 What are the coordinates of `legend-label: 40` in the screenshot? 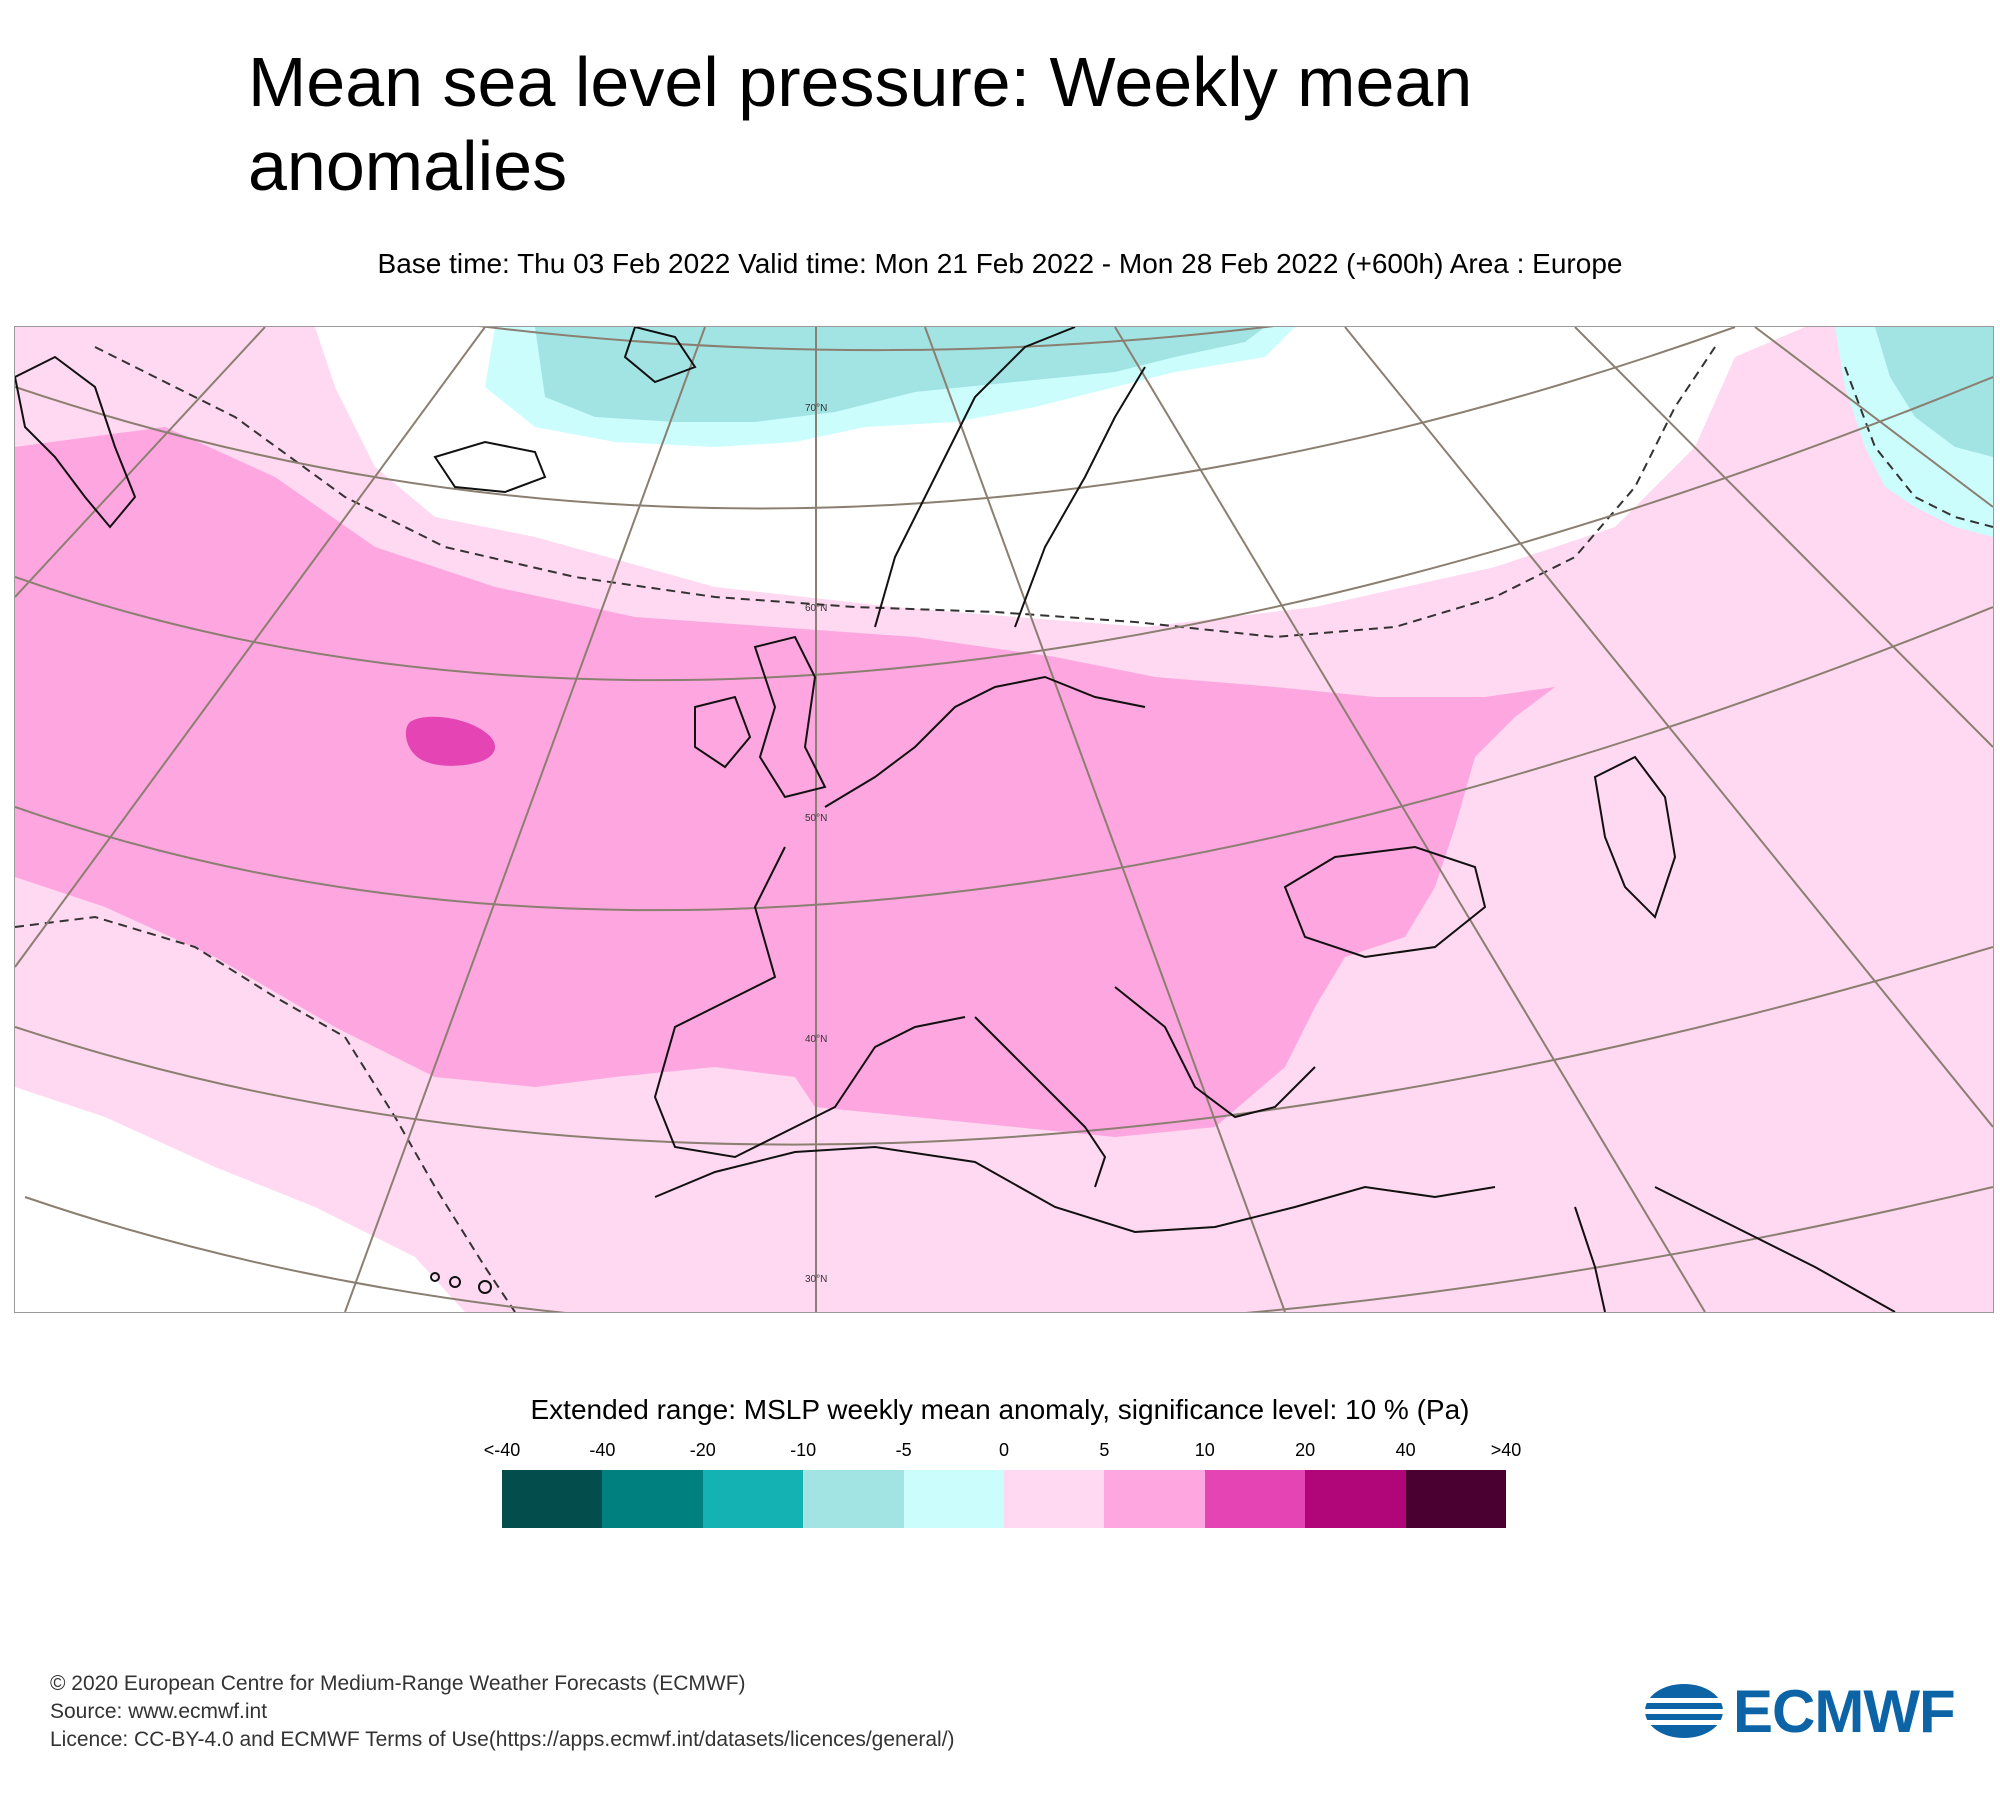 It's located at (1406, 1450).